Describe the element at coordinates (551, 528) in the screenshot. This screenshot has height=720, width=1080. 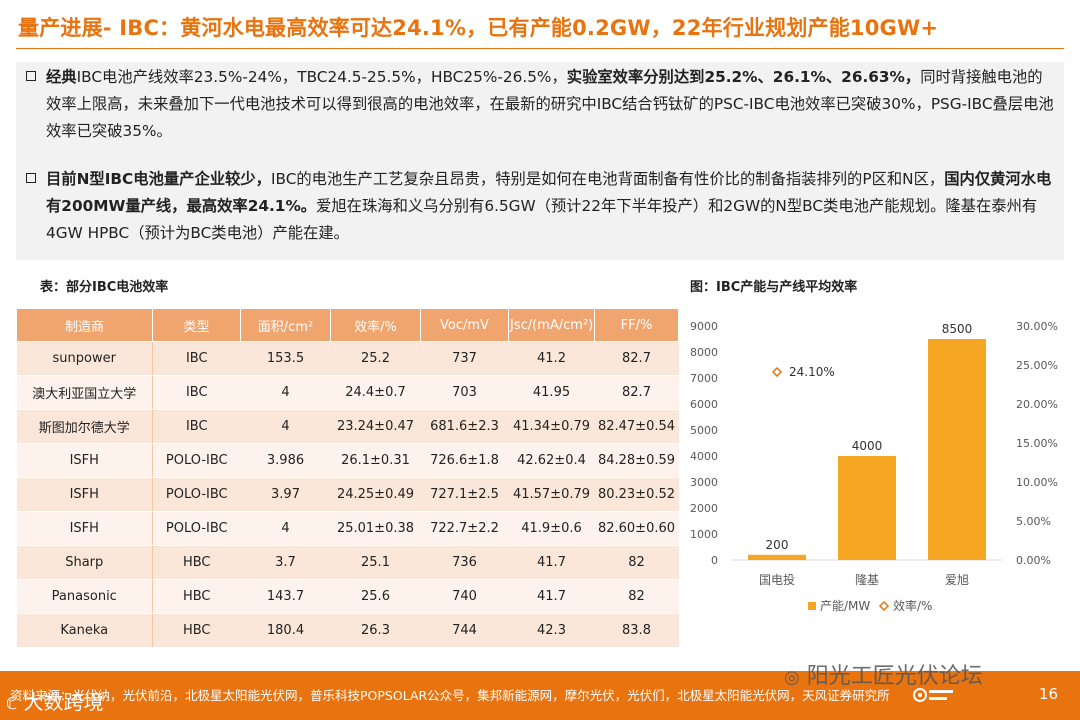
I see `cell-jsc: 41.9±0.6` at that location.